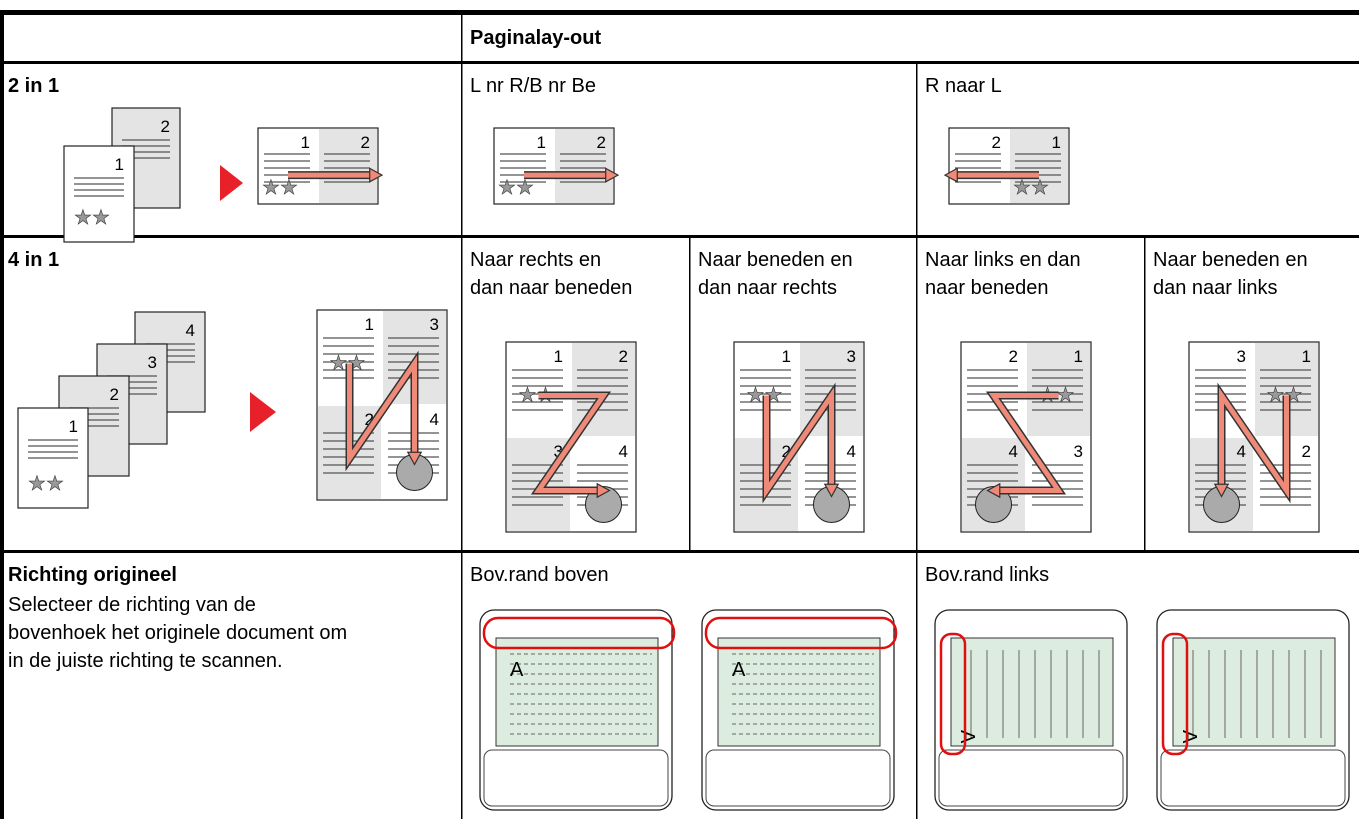 This screenshot has width=1359, height=819. What do you see at coordinates (536, 38) in the screenshot?
I see `header-title: Paginalay-out` at bounding box center [536, 38].